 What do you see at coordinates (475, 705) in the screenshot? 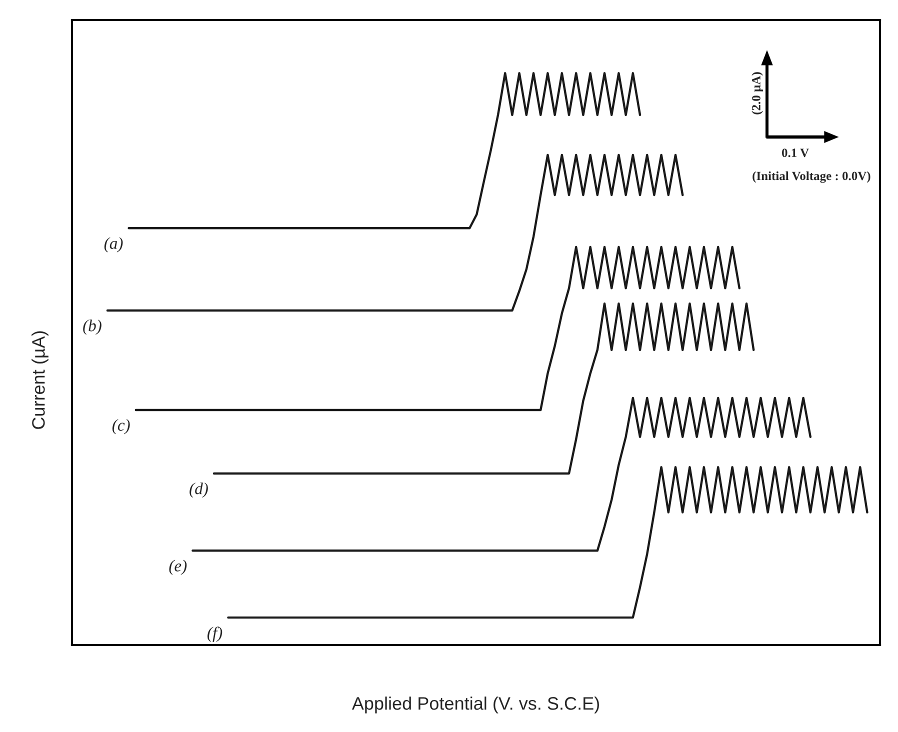
I see `x-axis-title: Applied Potential (V. vs. S.C.E)` at bounding box center [475, 705].